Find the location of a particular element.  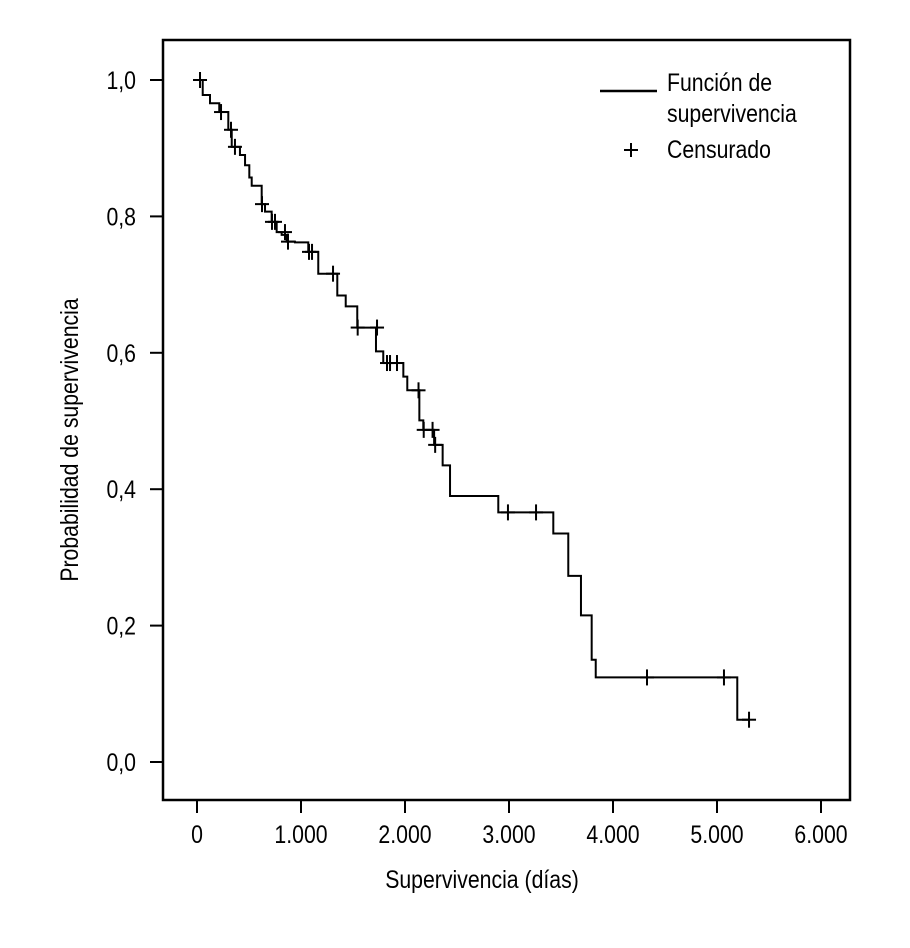

y-tick-label: 1,0 is located at coordinates (121, 80).